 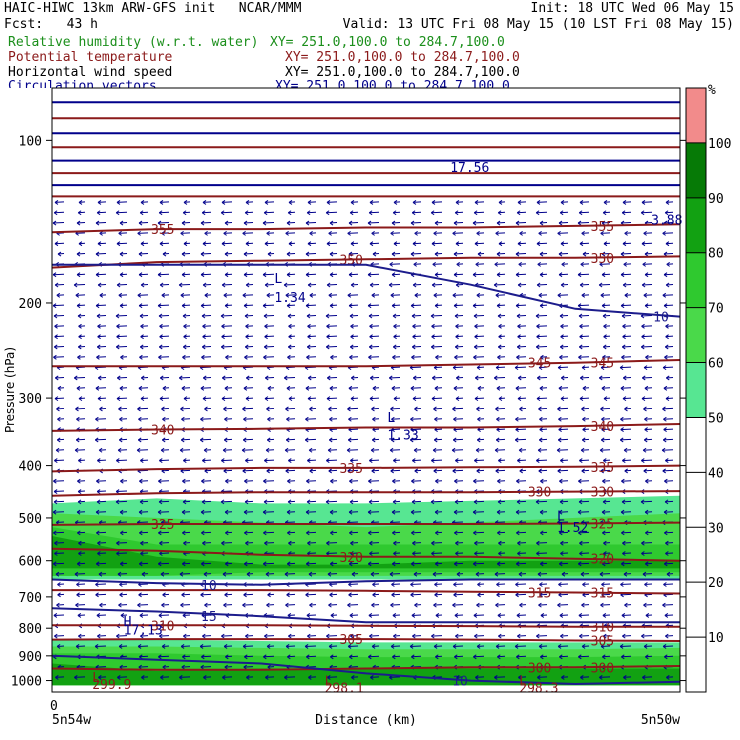 I want to click on theta-label-right-345: 345, so click(x=602, y=364).